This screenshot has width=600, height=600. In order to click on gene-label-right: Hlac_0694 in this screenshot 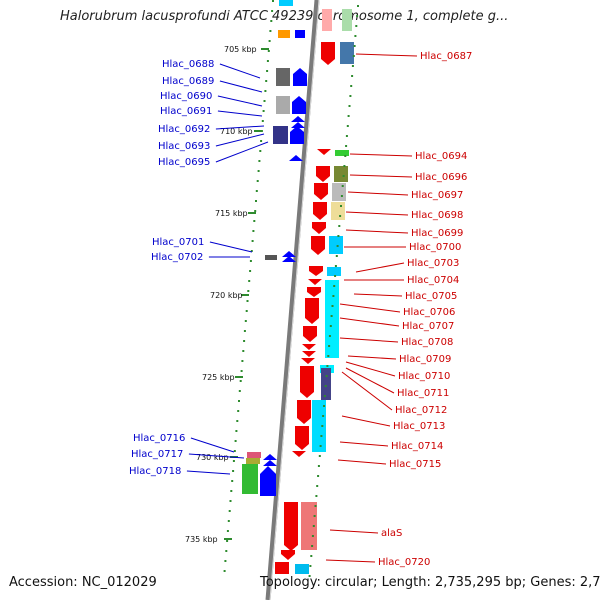, I will do `click(441, 156)`.